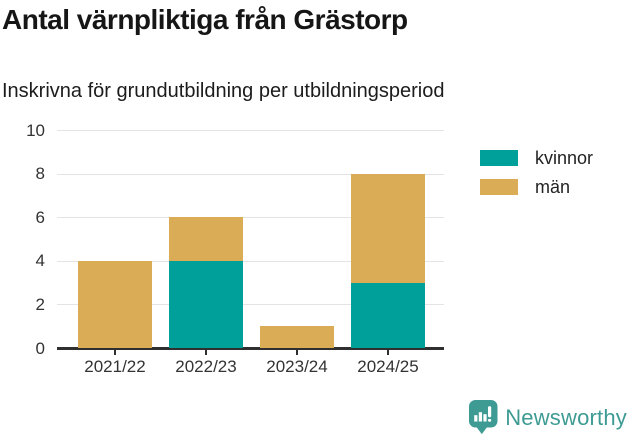  What do you see at coordinates (40, 261) in the screenshot?
I see `y-axis-tick-label: 4` at bounding box center [40, 261].